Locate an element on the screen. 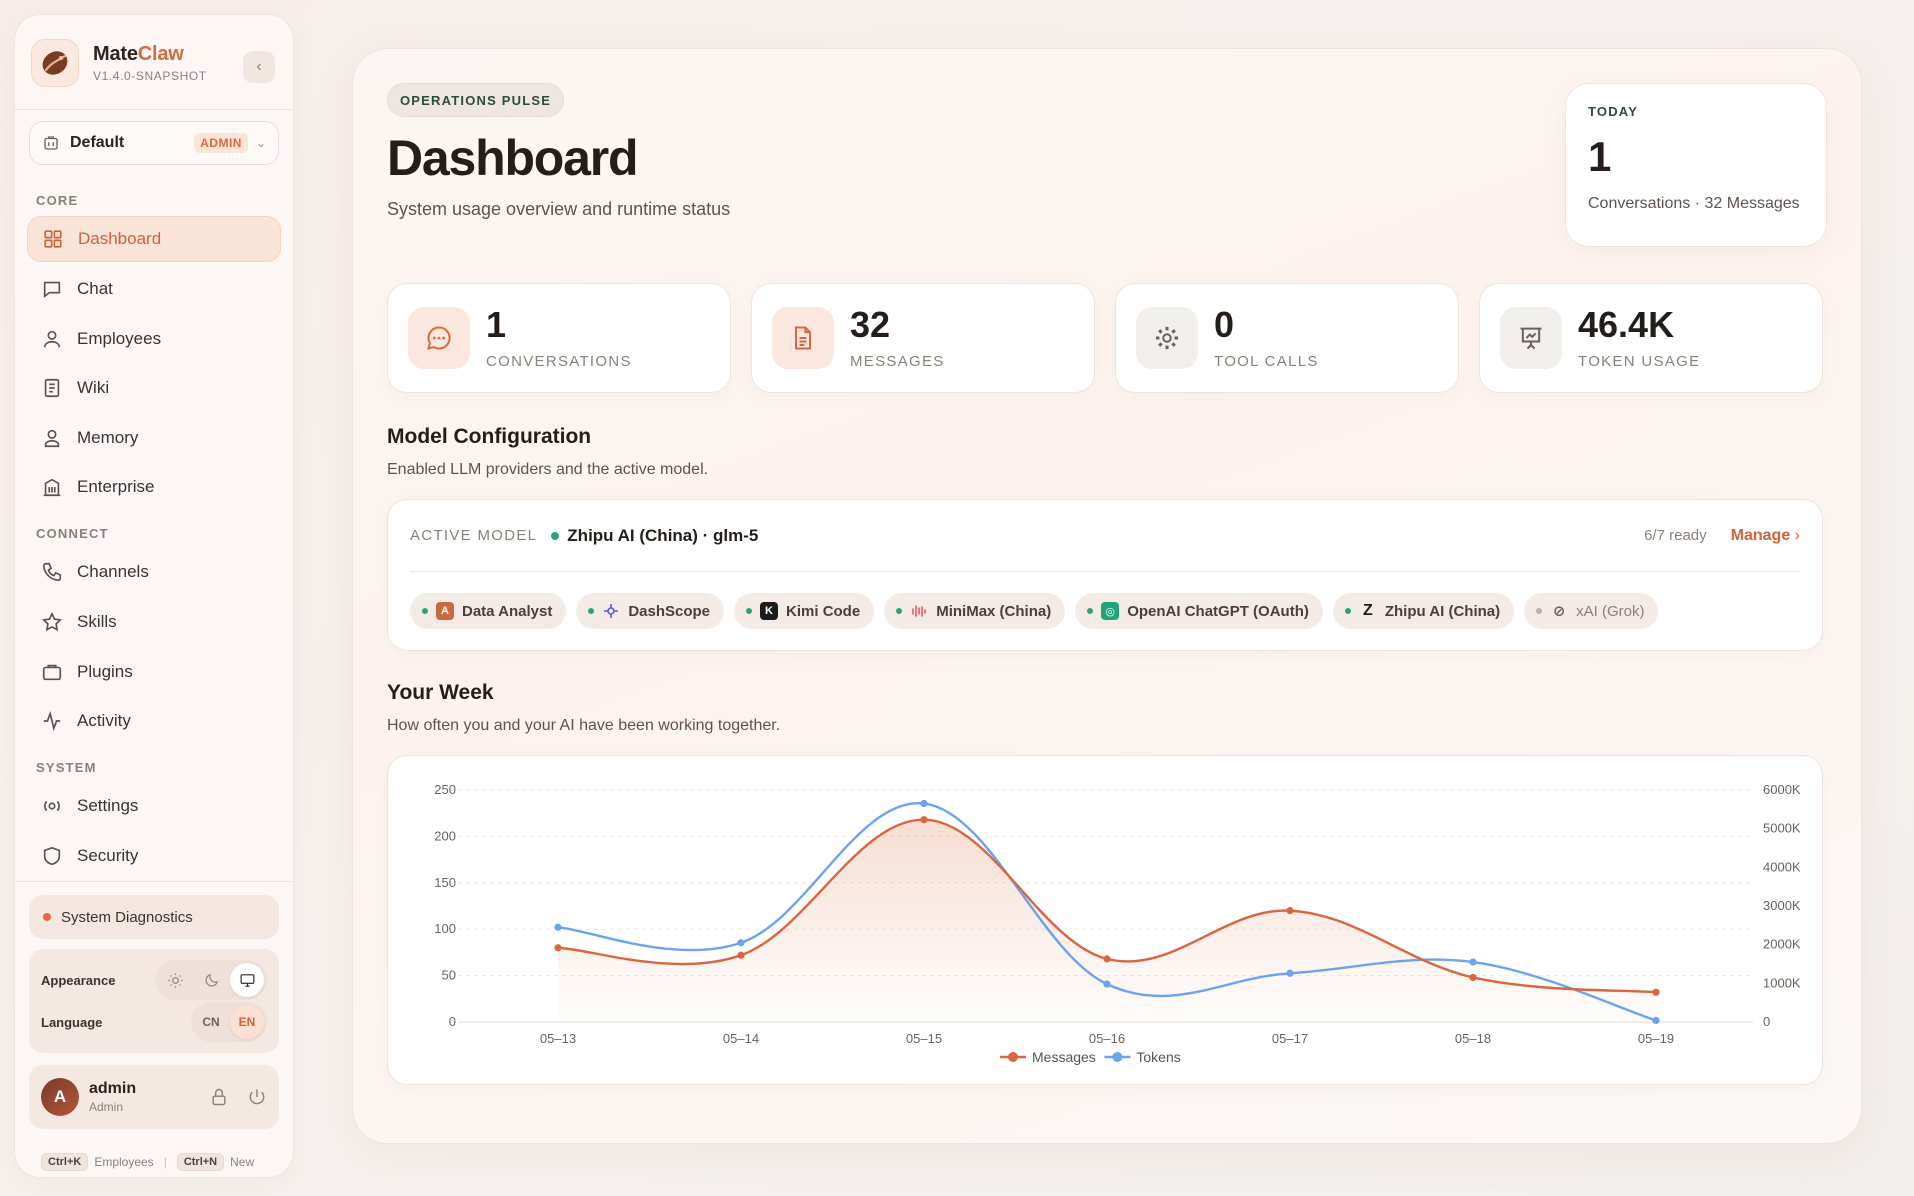 This screenshot has width=1914, height=1196. chevron-left-icon: ‹ is located at coordinates (259, 66).